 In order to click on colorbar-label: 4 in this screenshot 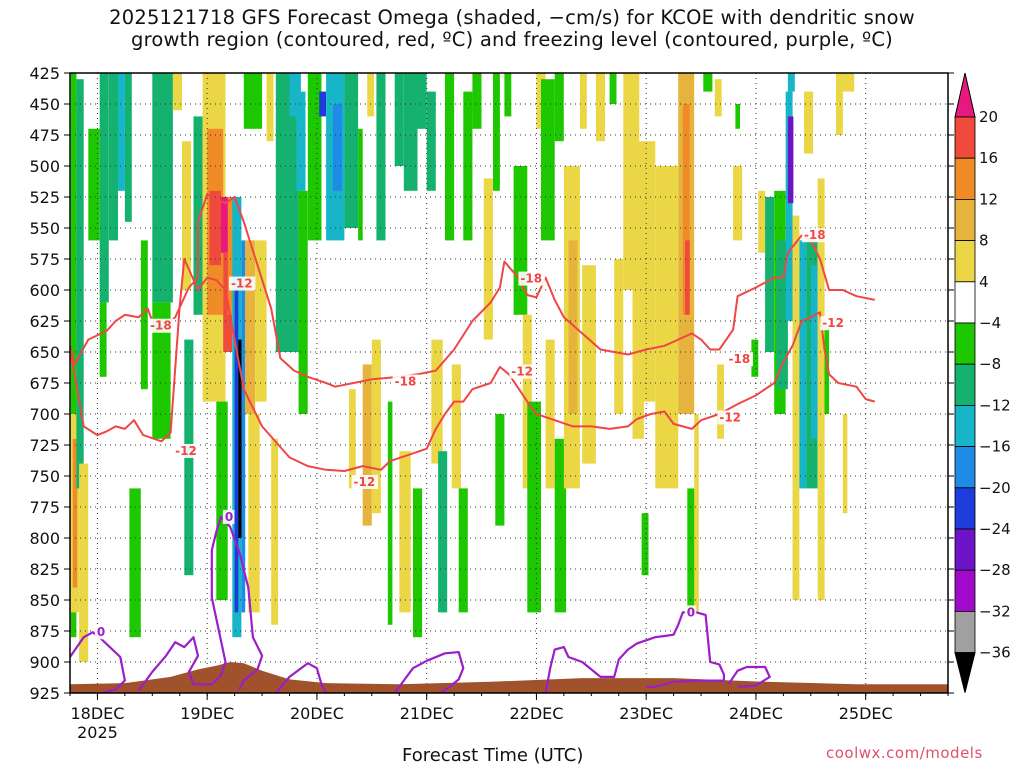, I will do `click(984, 282)`.